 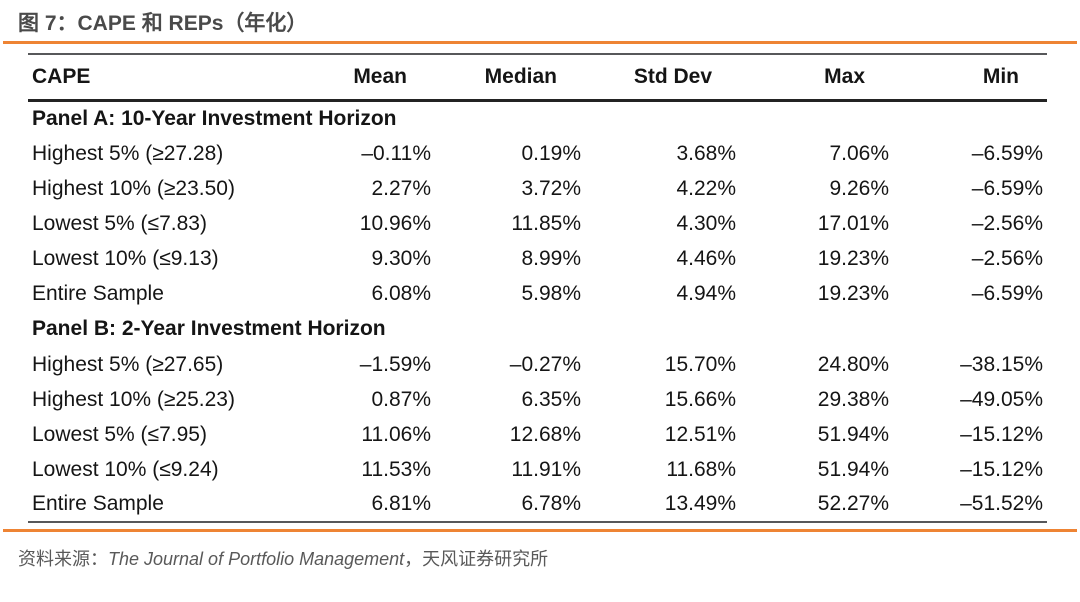 I want to click on cell-min: –38.15%, so click(x=1001, y=364).